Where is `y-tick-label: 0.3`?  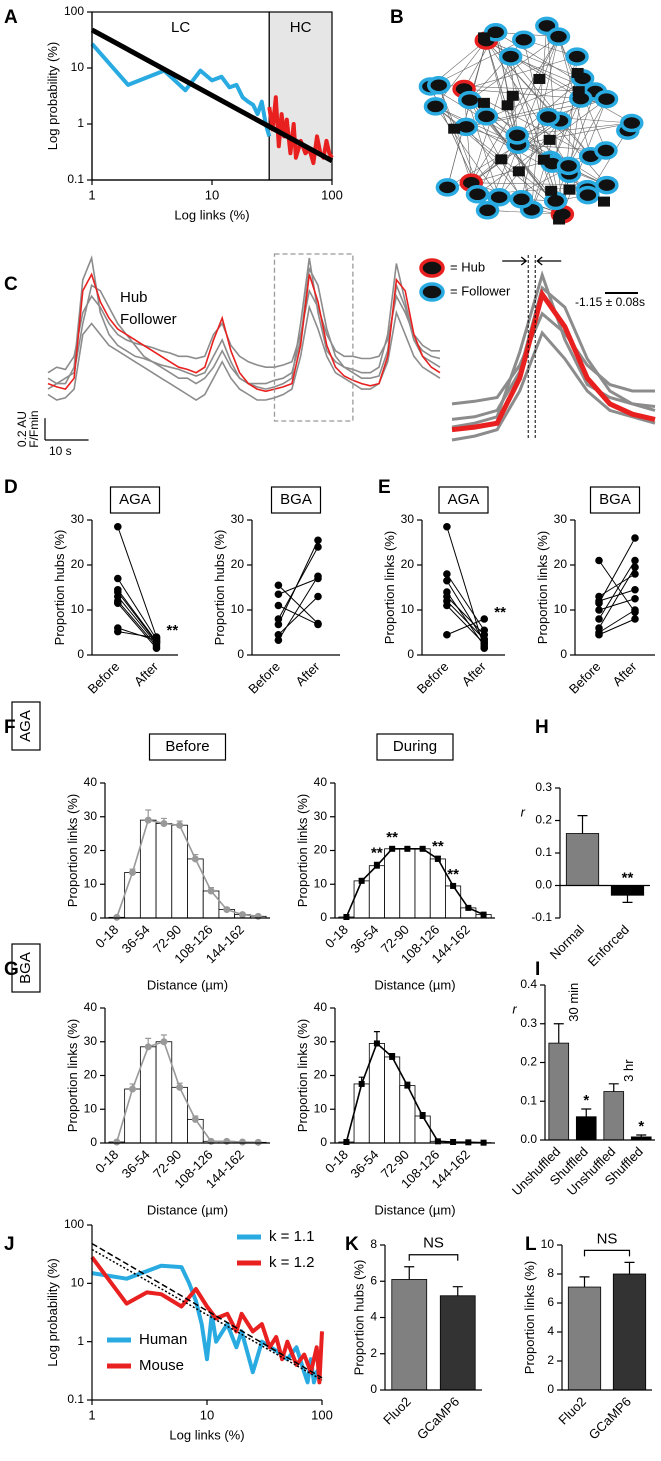
y-tick-label: 0.3 is located at coordinates (528, 1023).